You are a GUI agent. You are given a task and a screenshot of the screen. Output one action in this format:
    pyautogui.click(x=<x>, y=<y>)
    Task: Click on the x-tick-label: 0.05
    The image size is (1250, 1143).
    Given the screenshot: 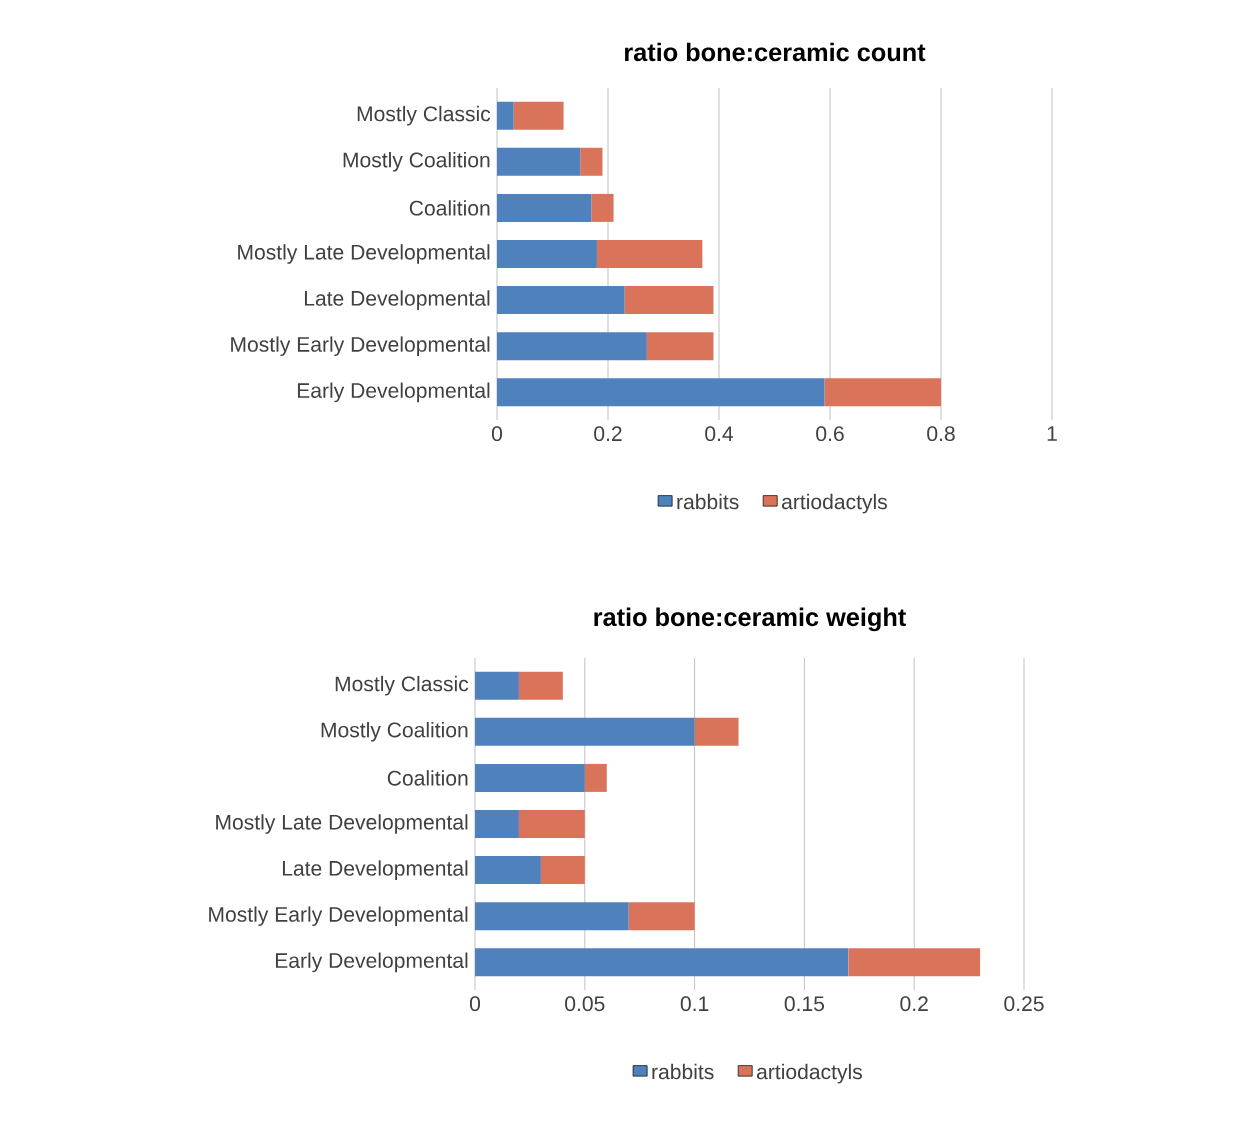 What is the action you would take?
    pyautogui.click(x=585, y=1004)
    